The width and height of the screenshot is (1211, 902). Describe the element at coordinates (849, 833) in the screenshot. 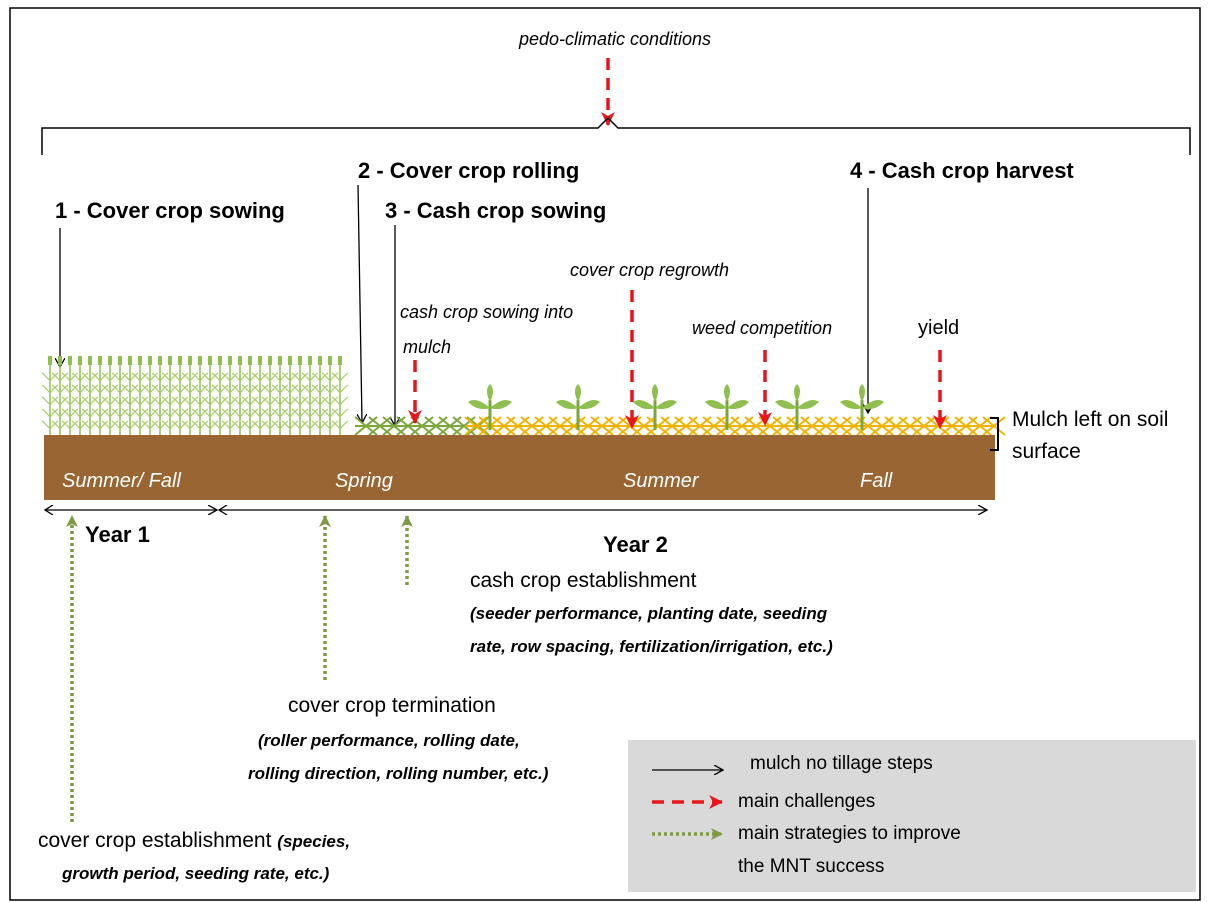

I see `legend-label: main strategies to improve` at that location.